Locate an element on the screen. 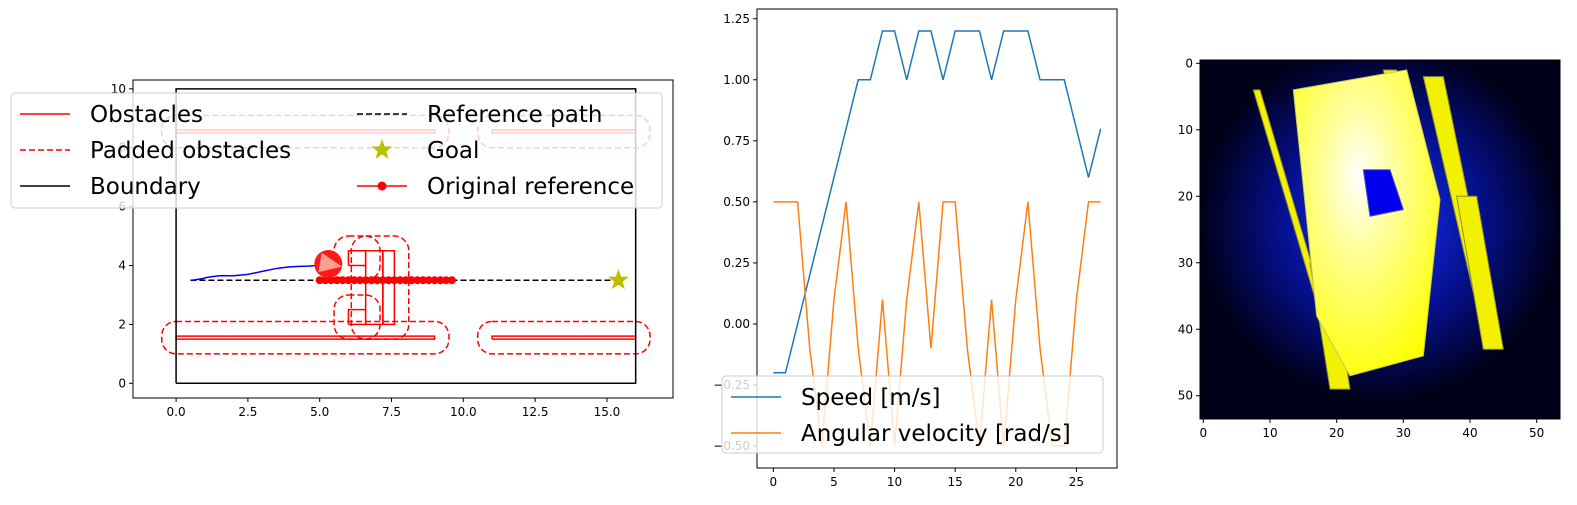 The width and height of the screenshot is (1577, 505). legend-label: Boundary is located at coordinates (145, 187).